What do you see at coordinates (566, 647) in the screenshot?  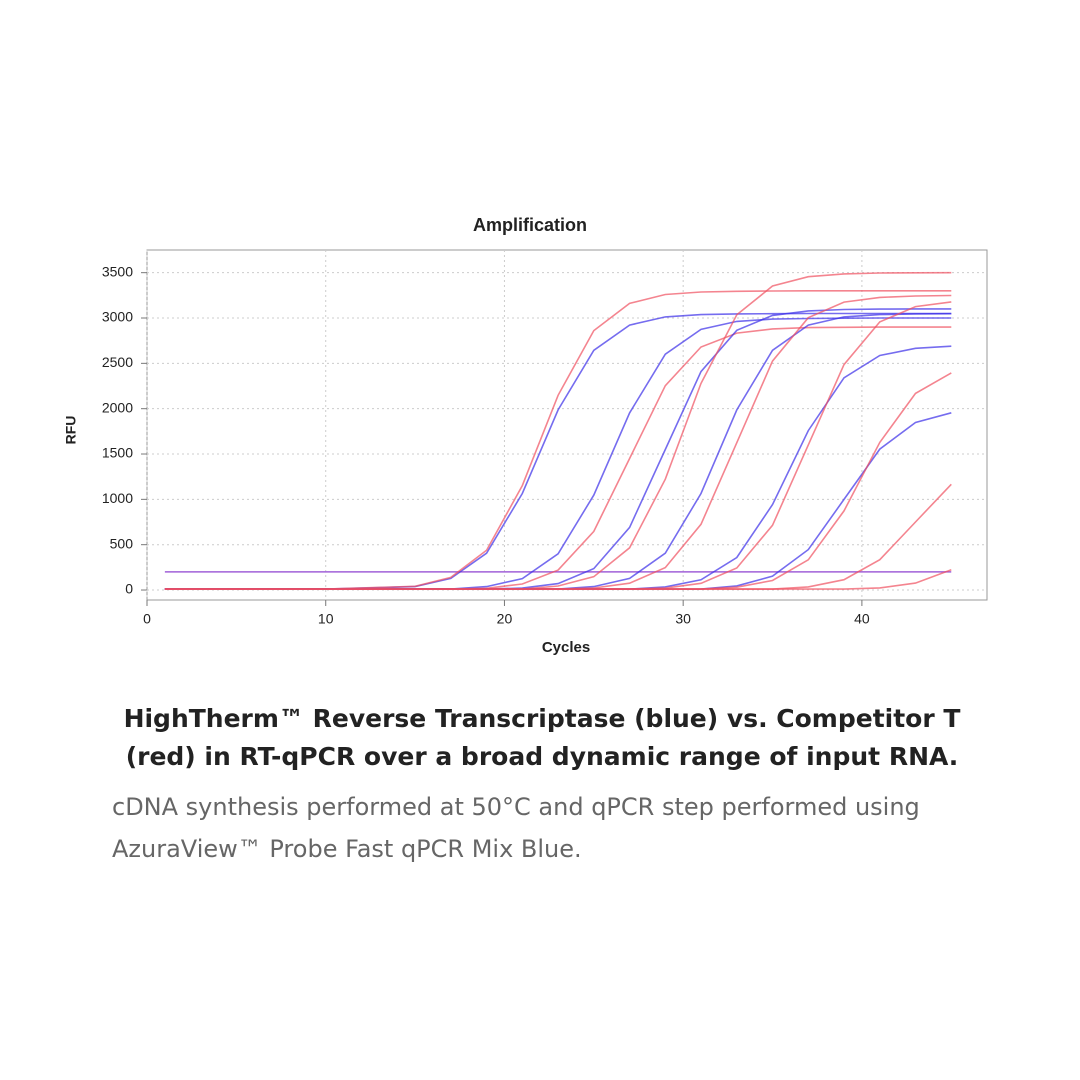 I see `x-axis-label: Cycles` at bounding box center [566, 647].